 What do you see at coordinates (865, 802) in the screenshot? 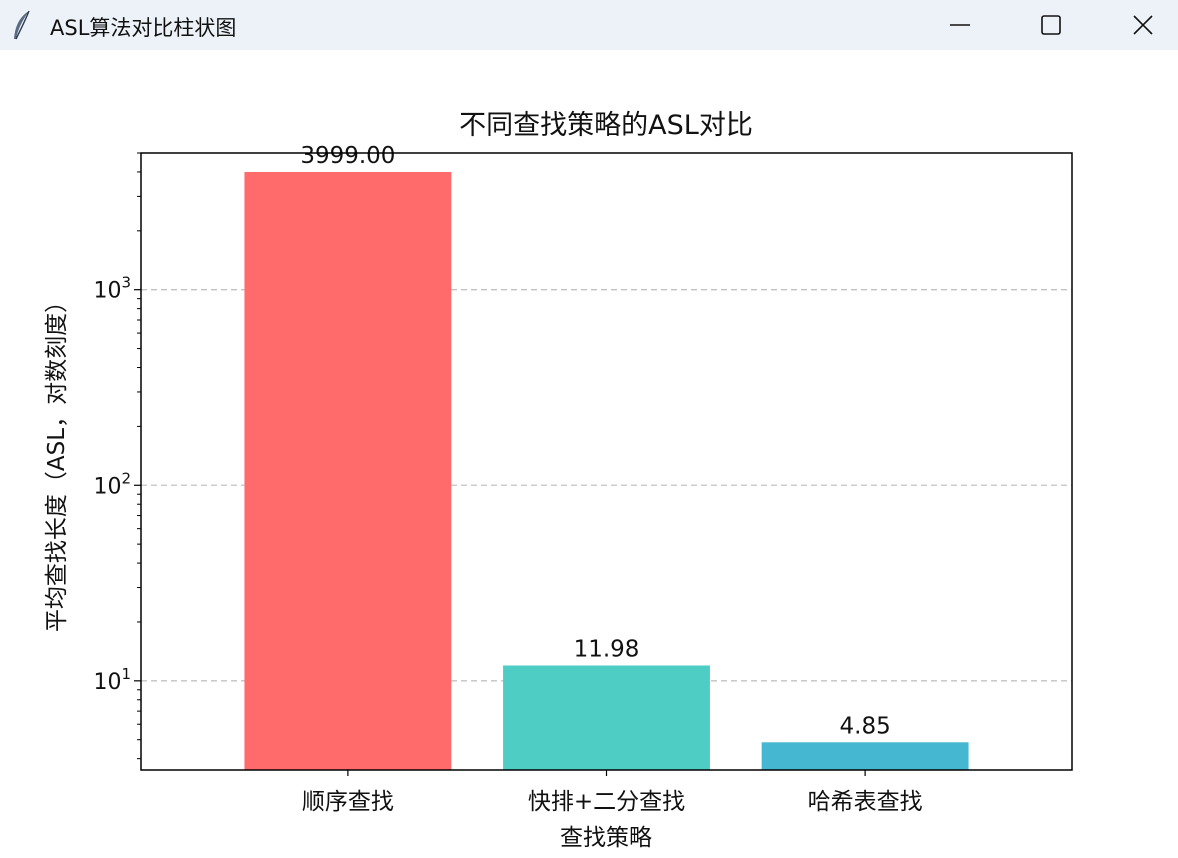
I see `x-tick-label: 哈希表查找` at bounding box center [865, 802].